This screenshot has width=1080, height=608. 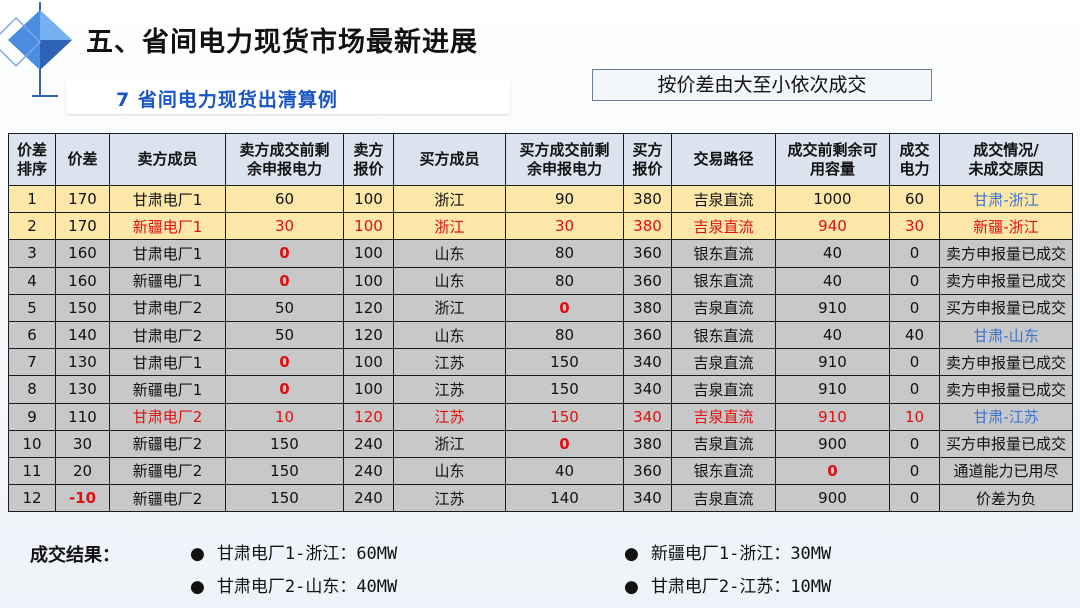 I want to click on spread-cell: 20, so click(x=82, y=471).